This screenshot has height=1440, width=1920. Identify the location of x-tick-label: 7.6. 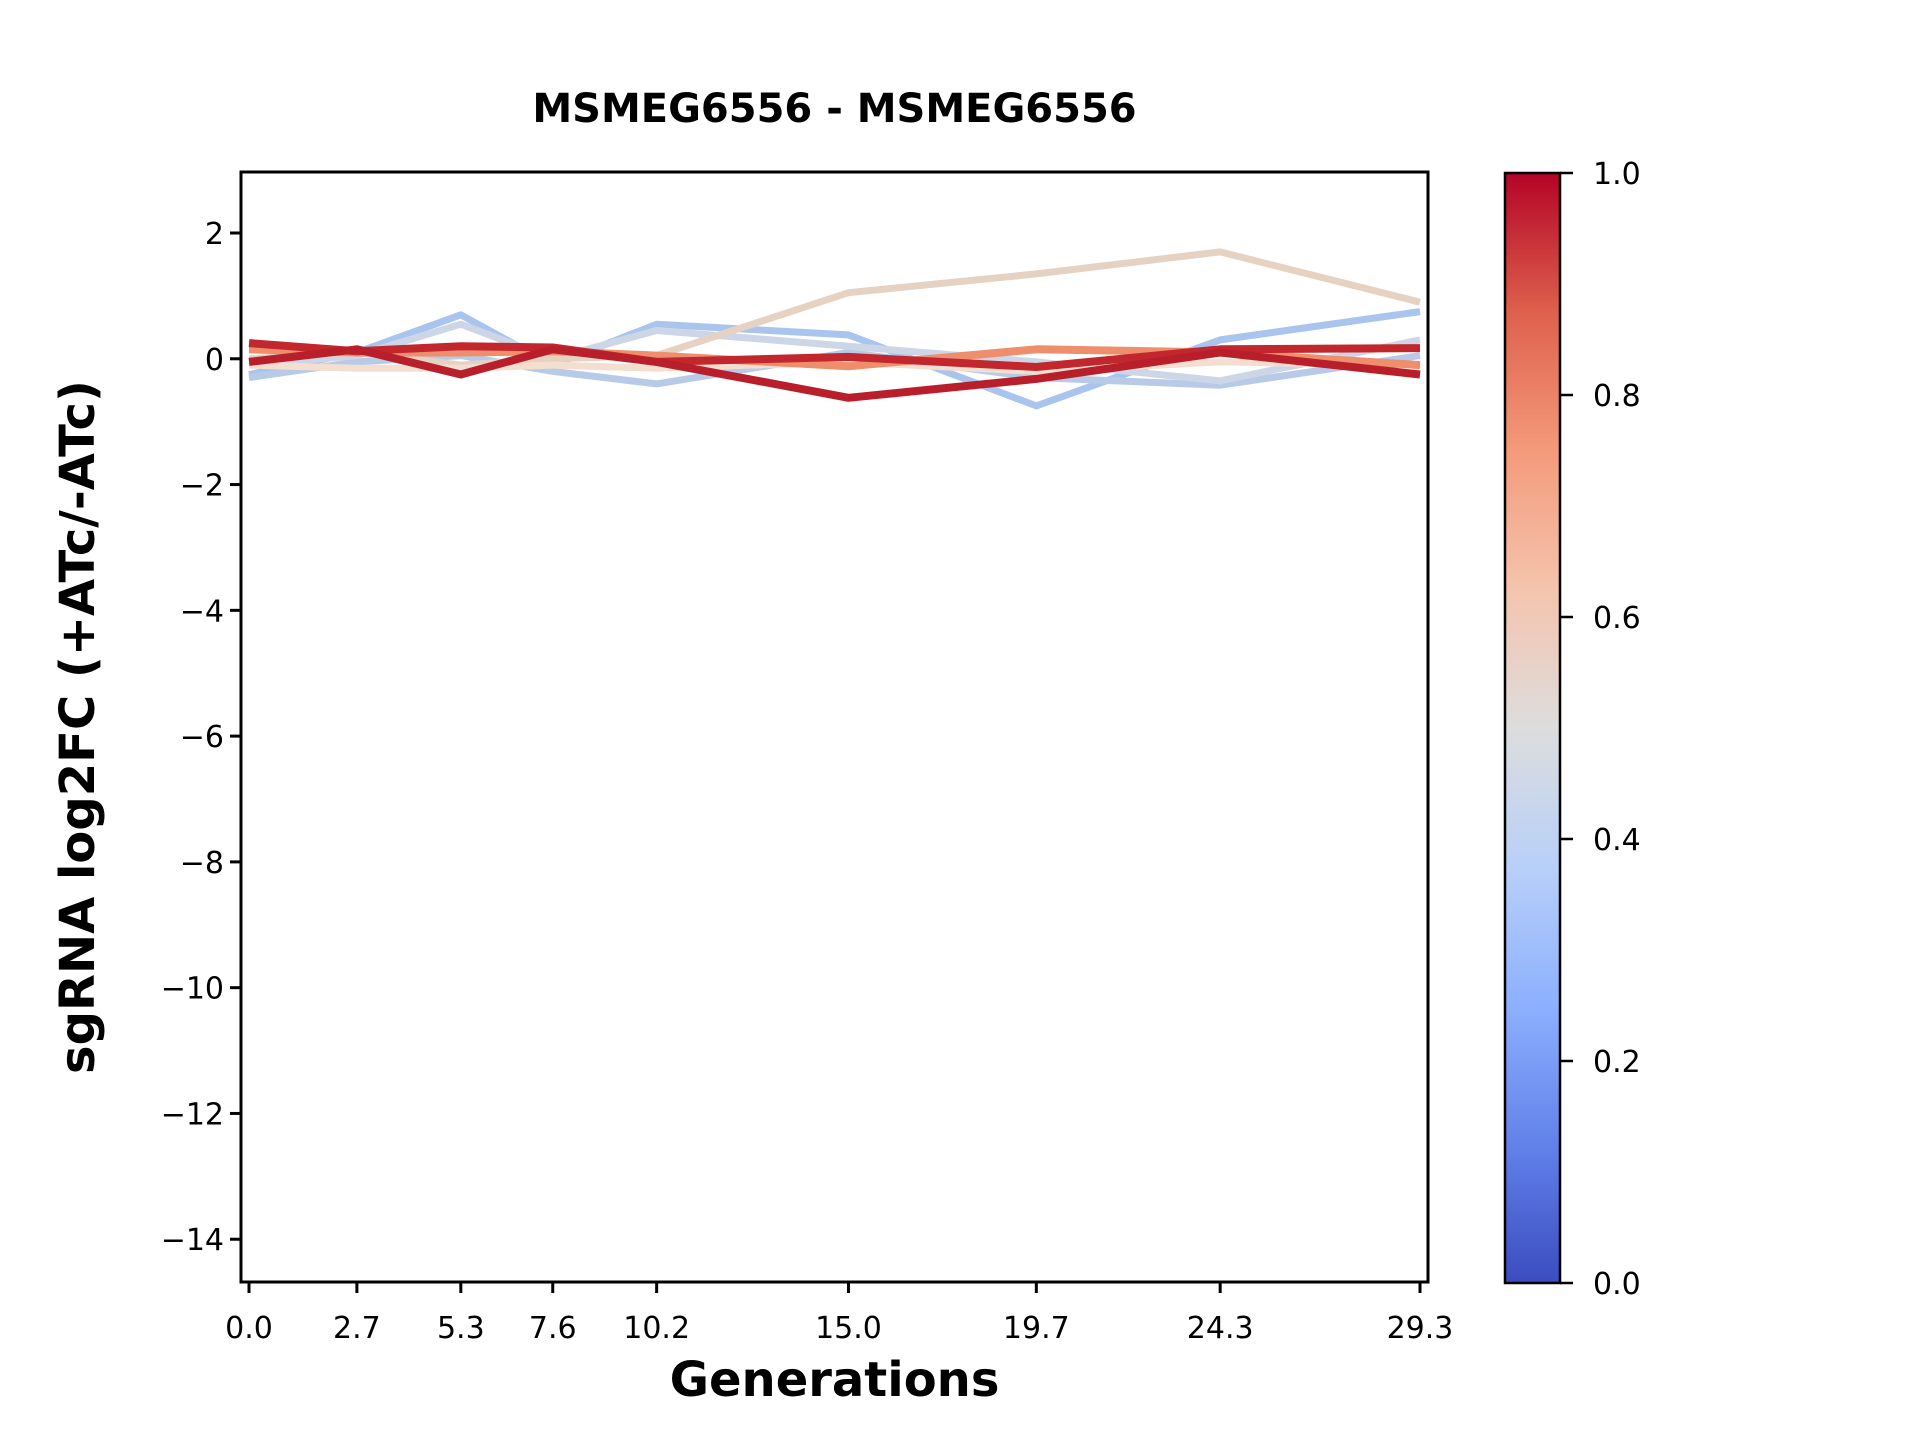
(553, 1328).